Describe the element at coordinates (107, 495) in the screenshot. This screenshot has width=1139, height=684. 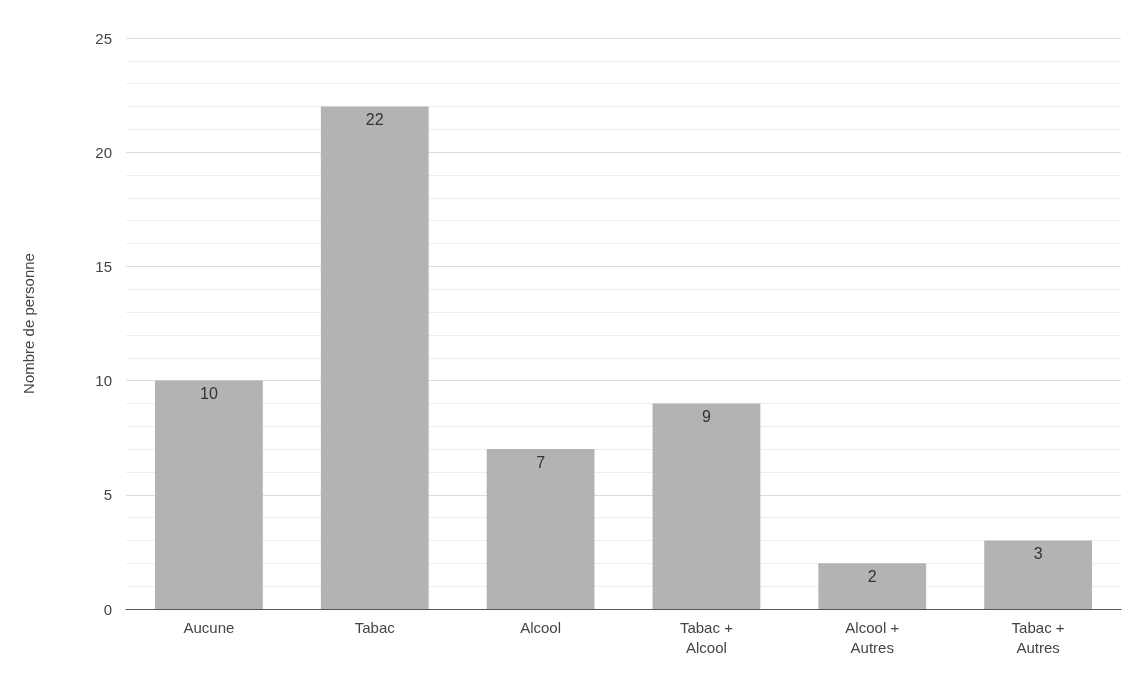
I see `y-tick-label: 5` at that location.